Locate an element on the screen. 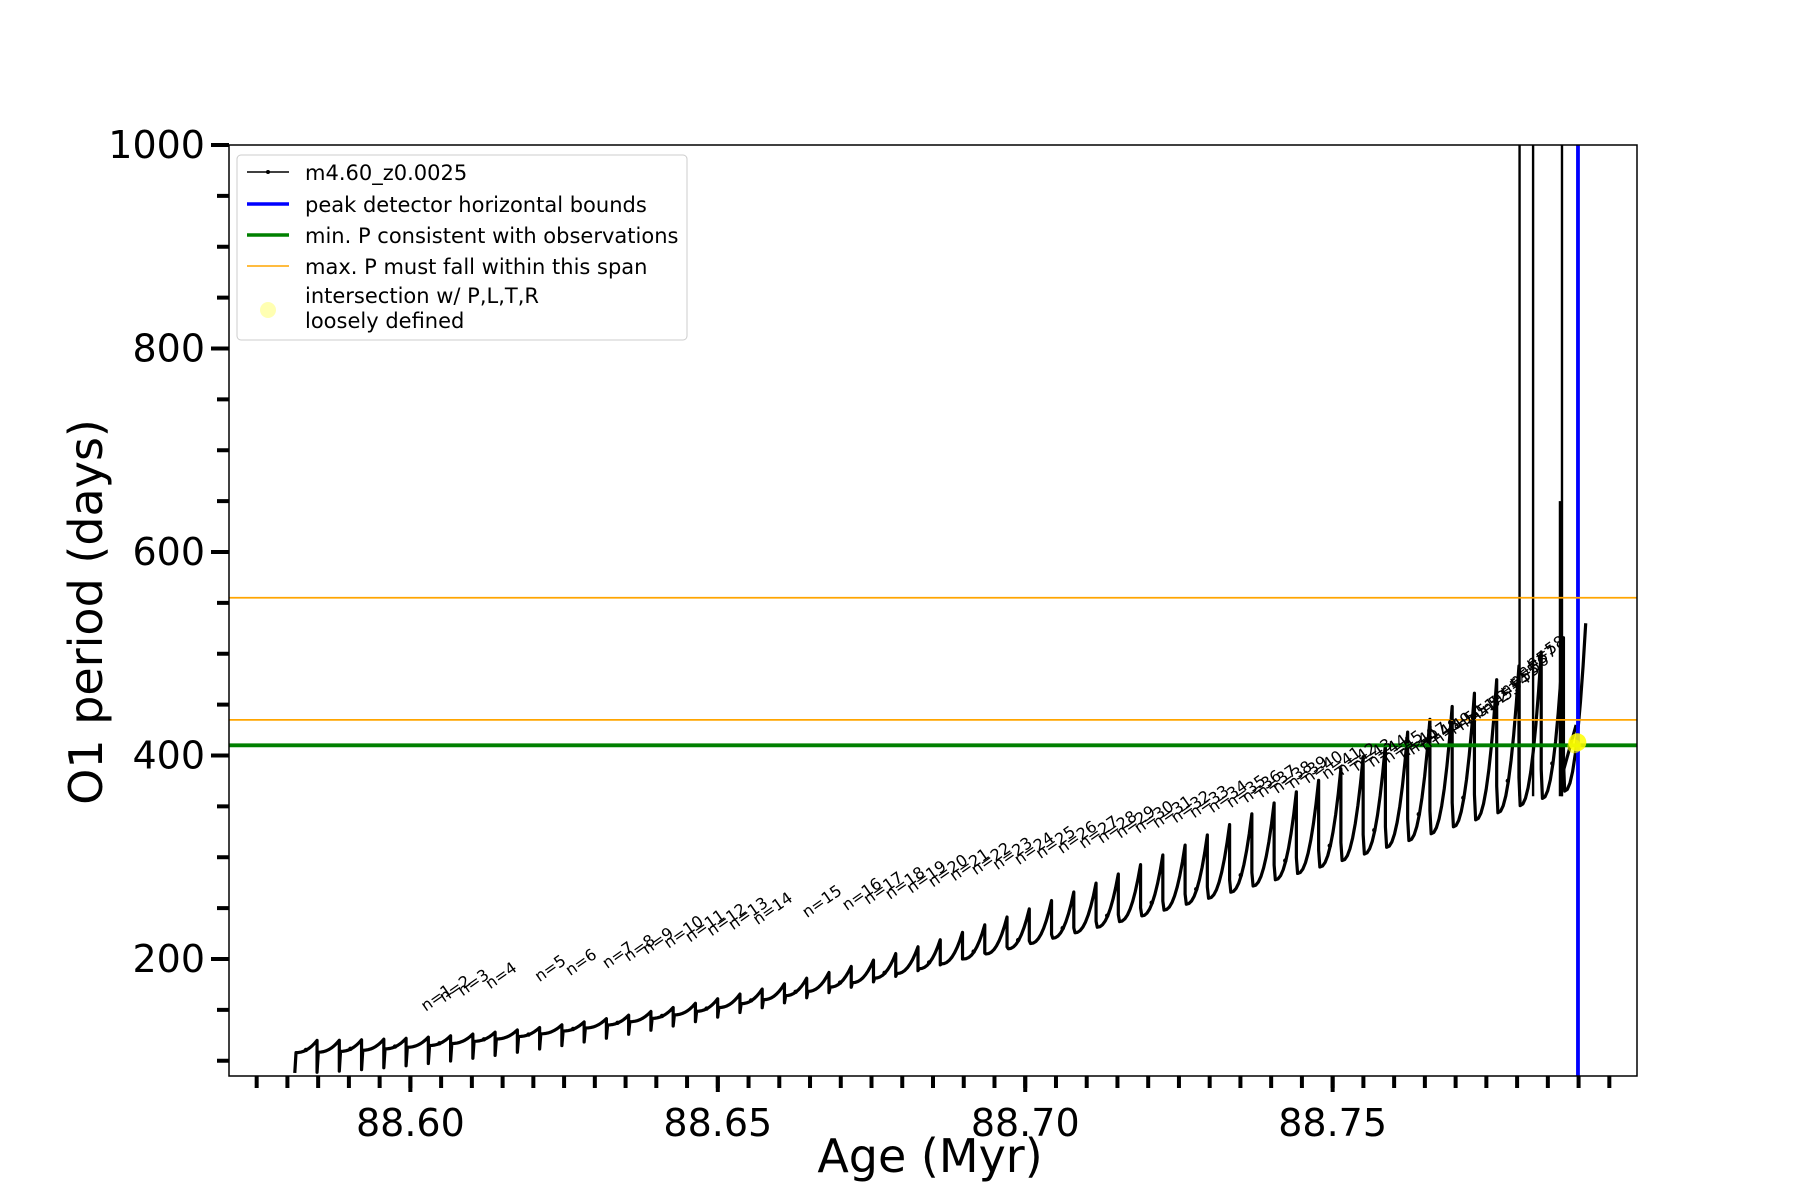  x-tick-label: 88.70 is located at coordinates (1025, 1123).